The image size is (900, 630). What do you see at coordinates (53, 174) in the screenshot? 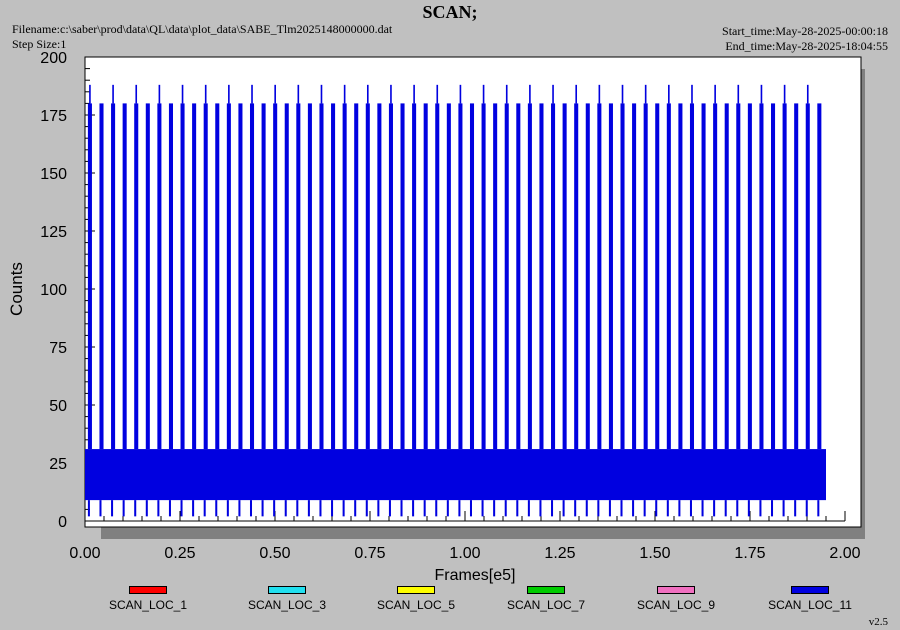
I see `y-tick-label: 150` at bounding box center [53, 174].